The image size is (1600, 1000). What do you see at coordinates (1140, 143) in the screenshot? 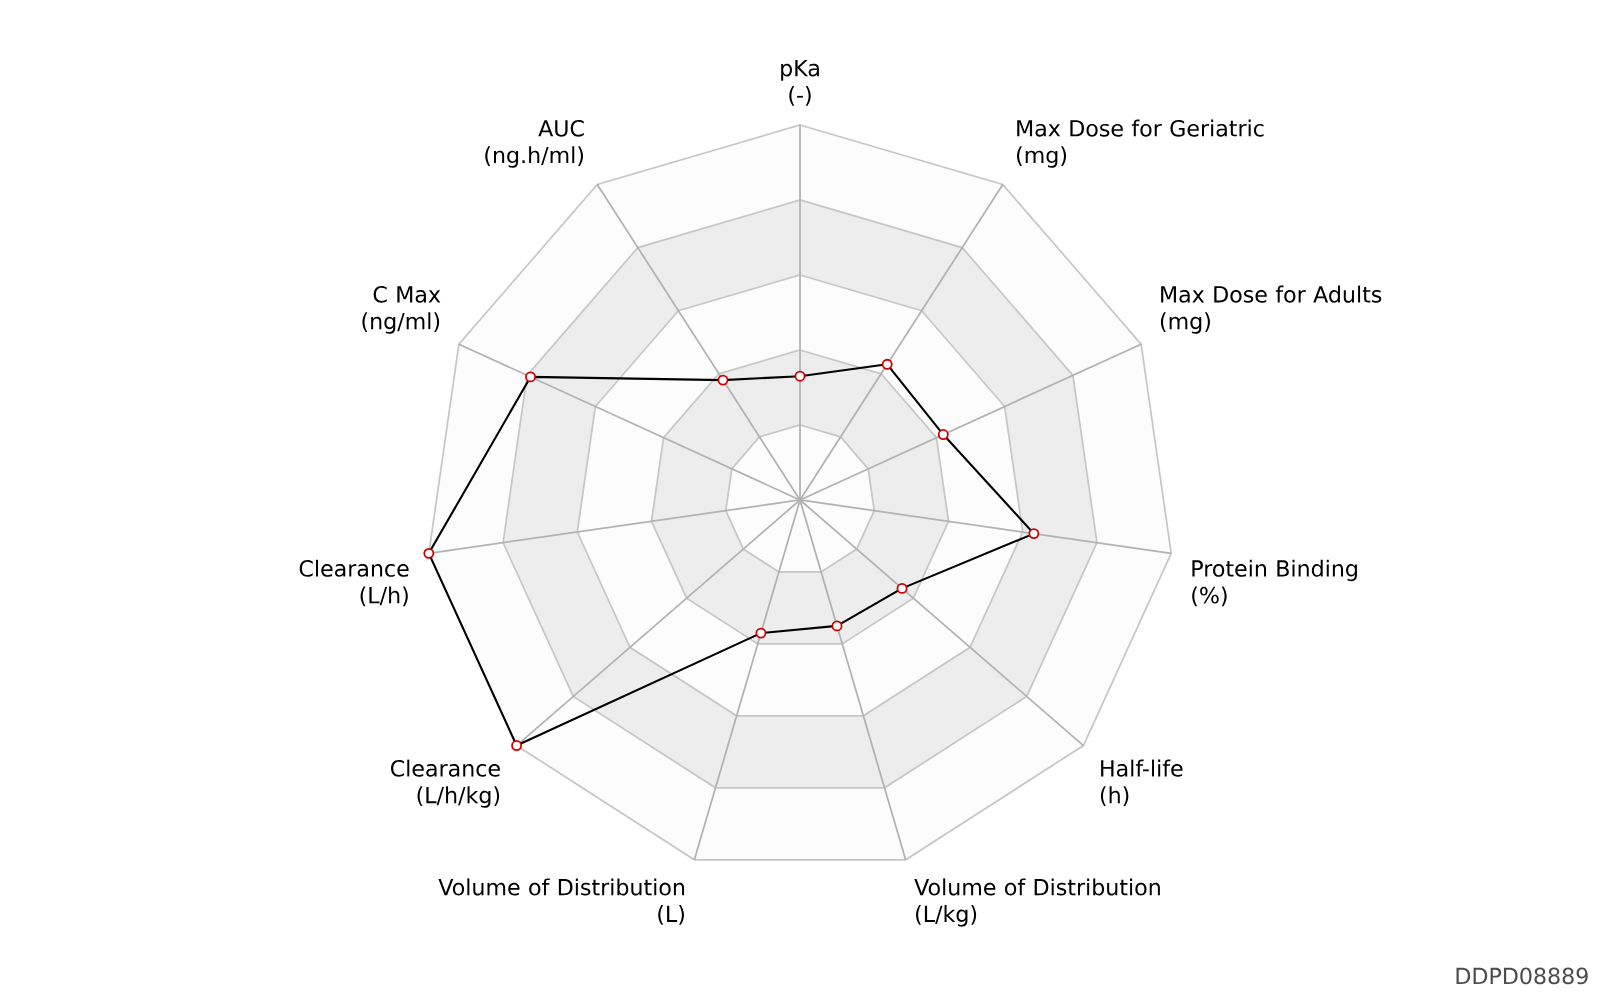
I see `spoke-label: Max Dose for Geriatric (mg)` at bounding box center [1140, 143].